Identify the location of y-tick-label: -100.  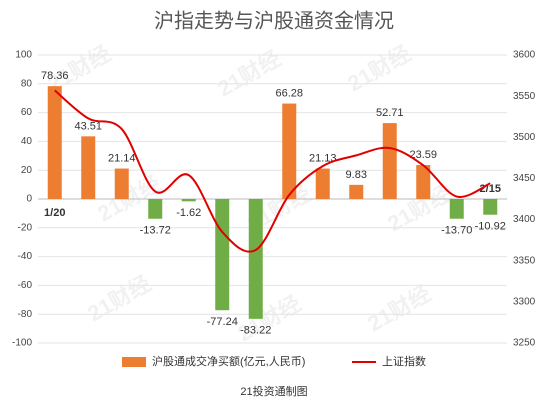
(22, 343).